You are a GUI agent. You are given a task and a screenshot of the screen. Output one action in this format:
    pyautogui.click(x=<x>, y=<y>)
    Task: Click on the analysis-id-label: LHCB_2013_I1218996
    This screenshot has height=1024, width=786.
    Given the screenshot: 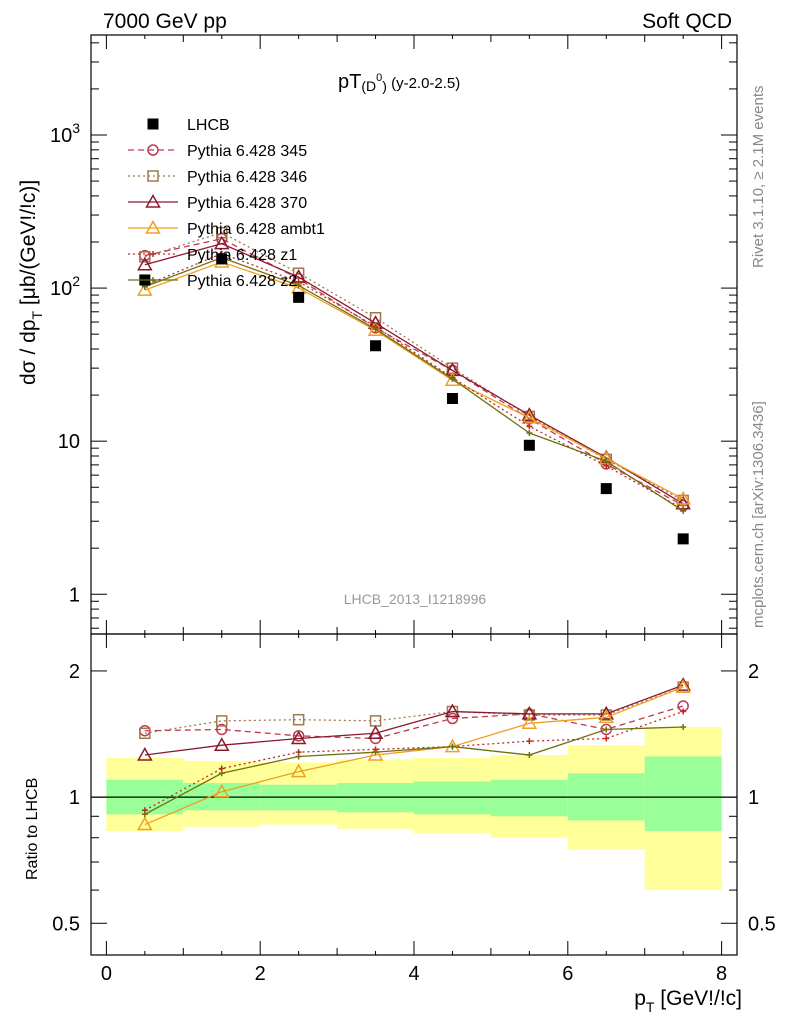 What is the action you would take?
    pyautogui.click(x=415, y=599)
    